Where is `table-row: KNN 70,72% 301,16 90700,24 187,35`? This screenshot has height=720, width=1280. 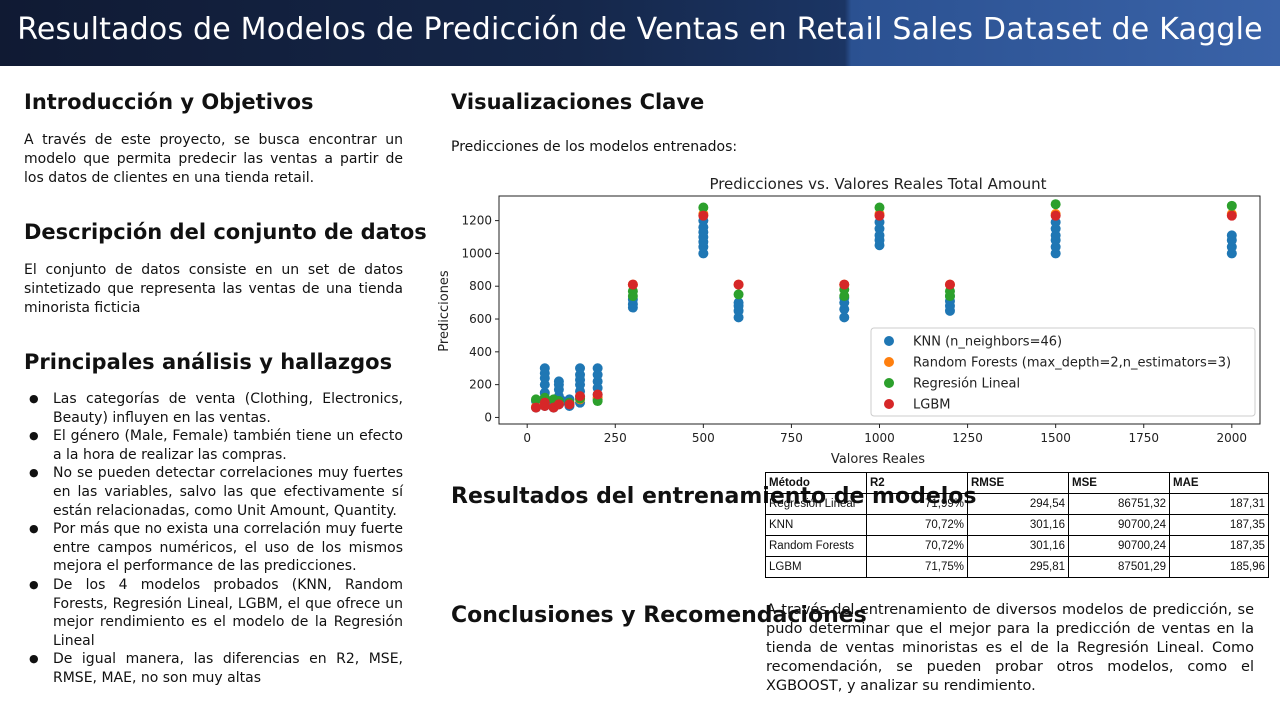
table-row: KNN 70,72% 301,16 90700,24 187,35 is located at coordinates (1017, 525).